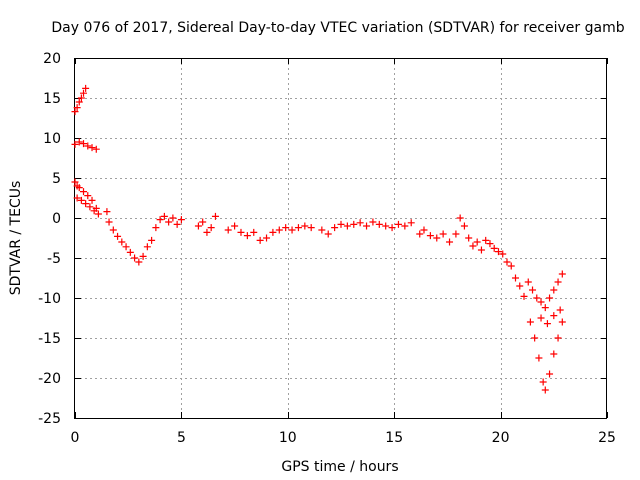 The height and width of the screenshot is (480, 640). What do you see at coordinates (16, 238) in the screenshot?
I see `y-axis-label: SDTVAR / TECUs` at bounding box center [16, 238].